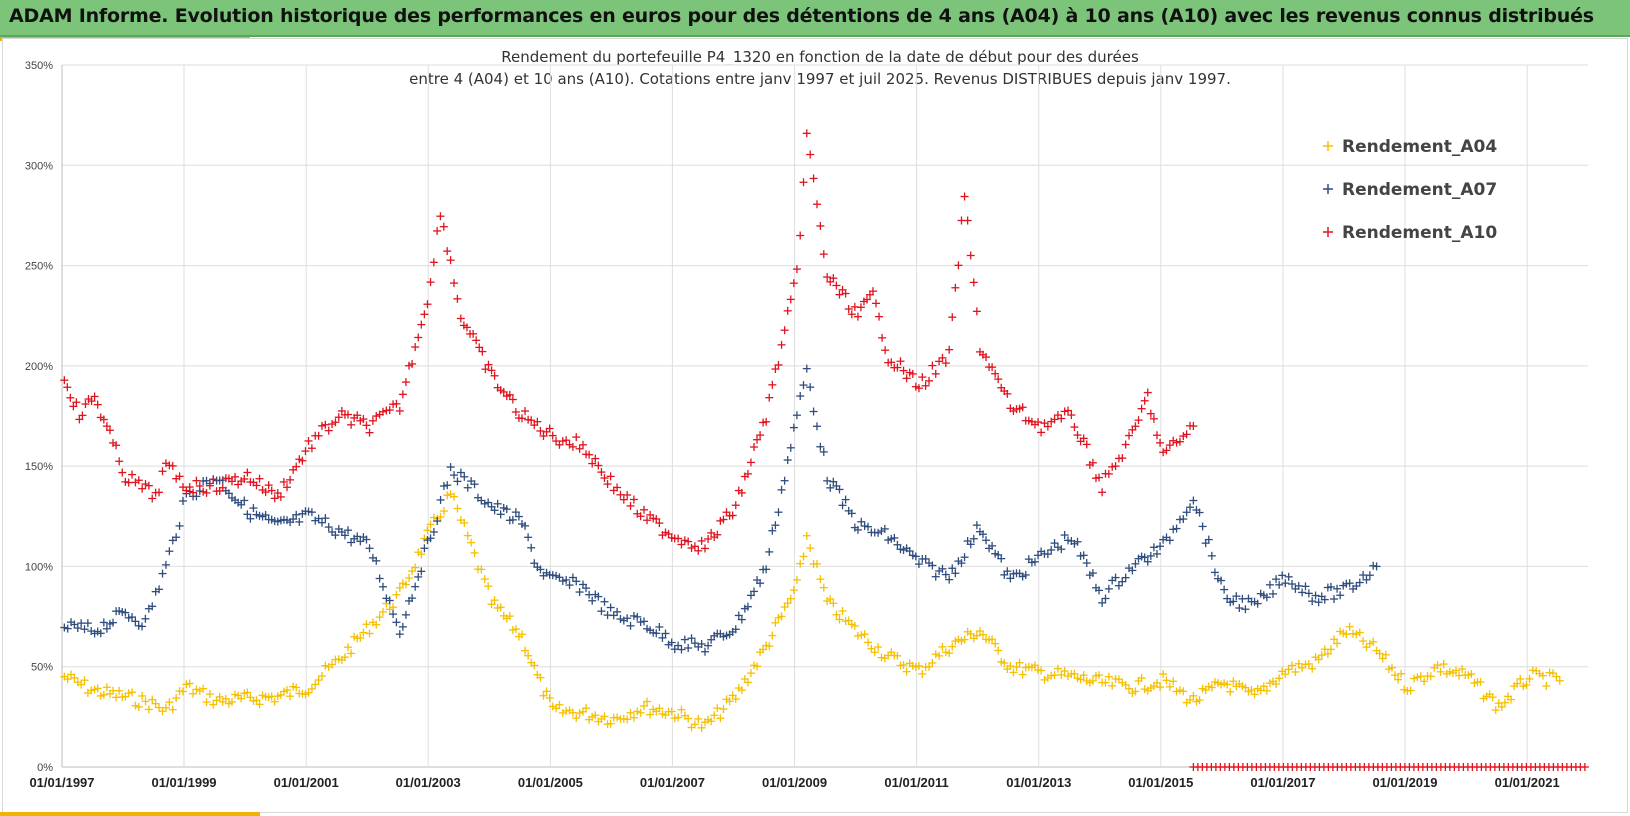 The image size is (1630, 816). I want to click on y-tick-label: 200%, so click(39, 367).